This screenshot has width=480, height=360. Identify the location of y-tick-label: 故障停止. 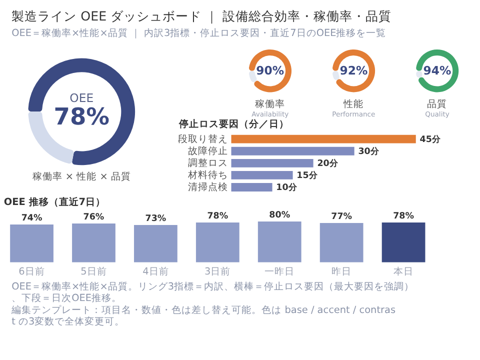
(208, 151).